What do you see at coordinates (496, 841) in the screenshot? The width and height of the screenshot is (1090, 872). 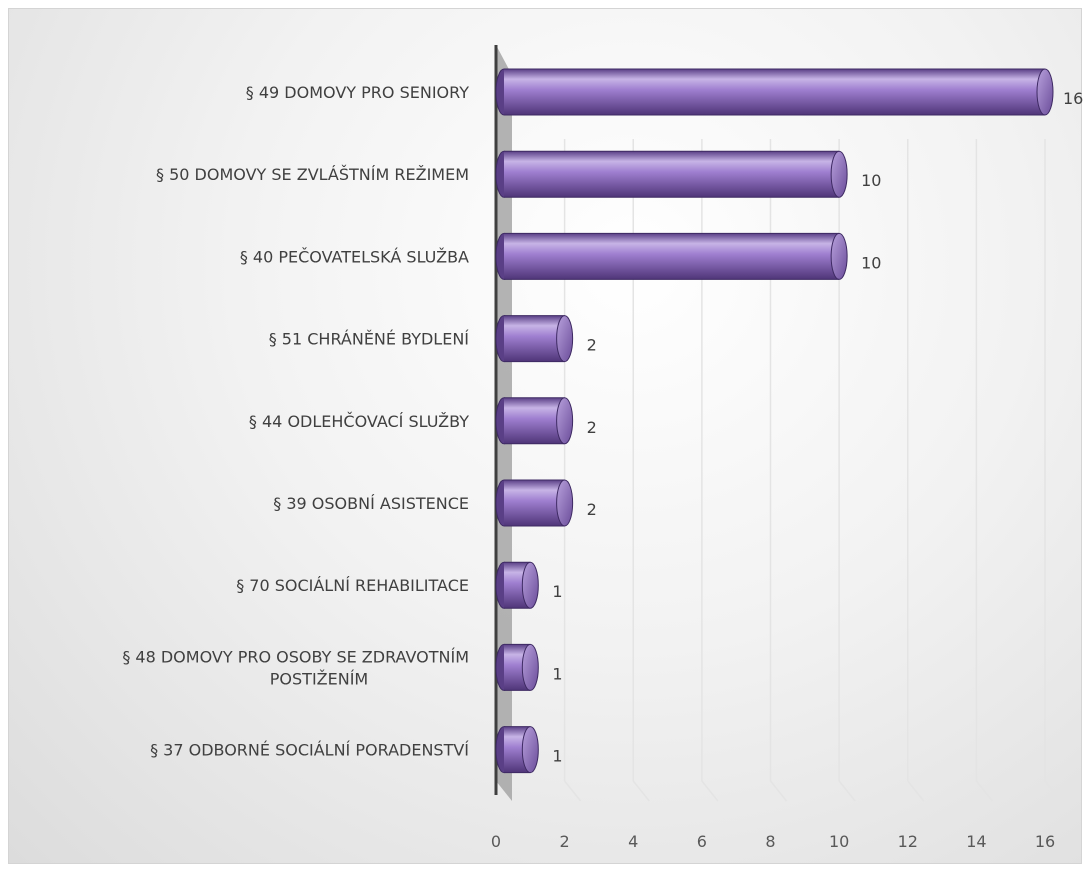 I see `x-tick-label: 0` at bounding box center [496, 841].